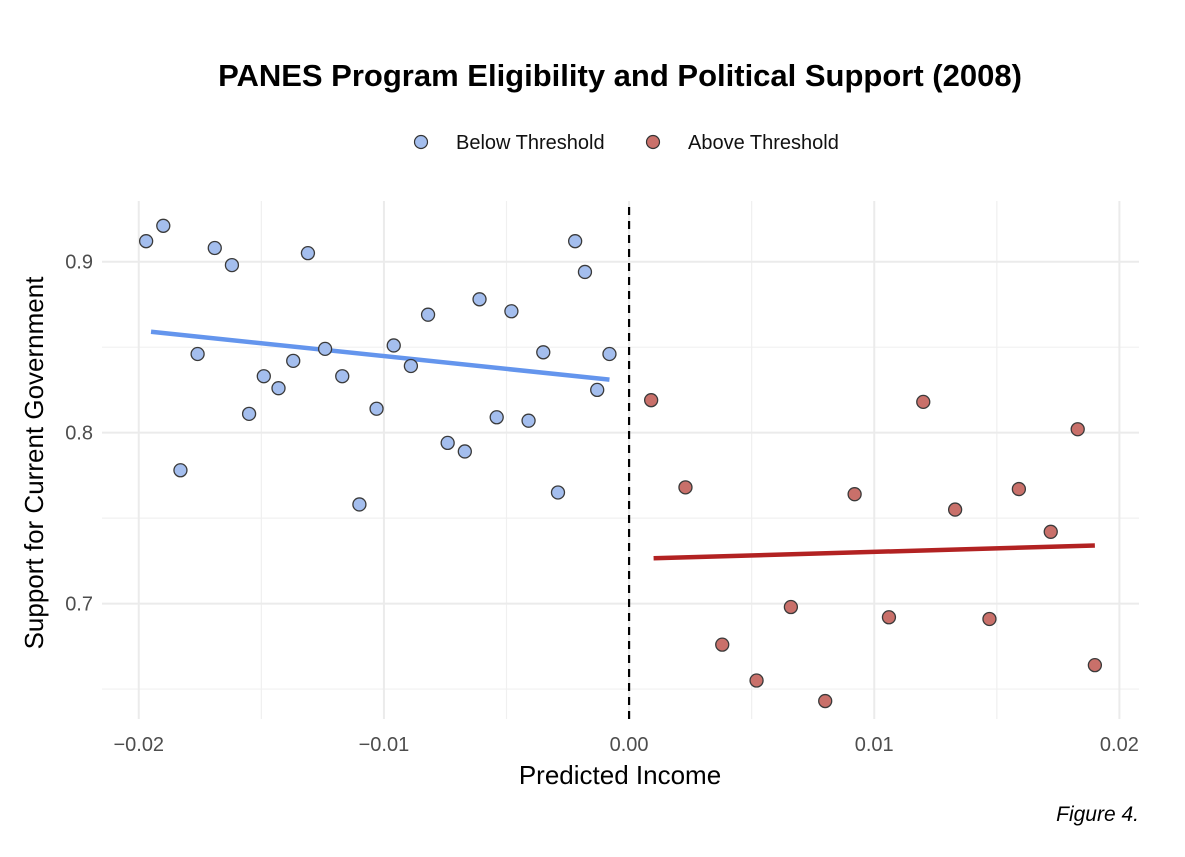 Image resolution: width=1185 pixels, height=857 pixels. Describe the element at coordinates (380, 355) in the screenshot. I see `fit-line-below` at that location.